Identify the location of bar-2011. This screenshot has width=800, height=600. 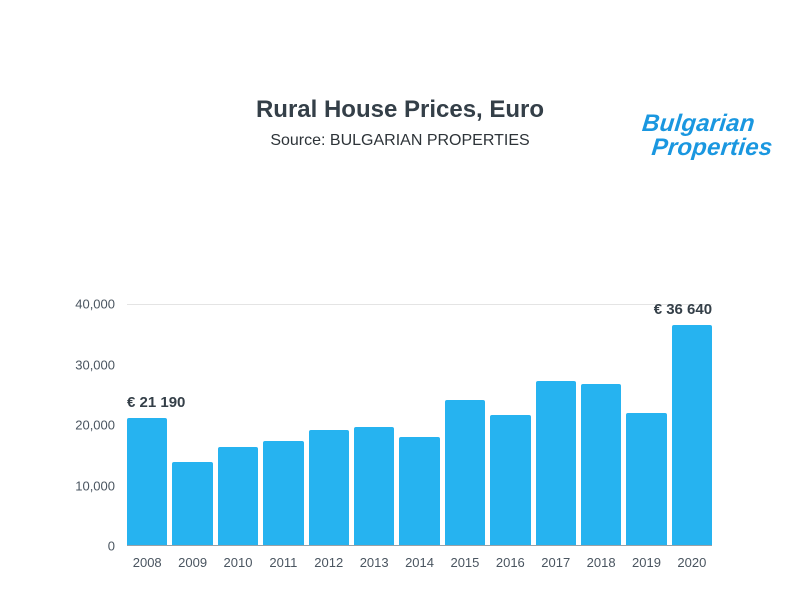
(283, 492).